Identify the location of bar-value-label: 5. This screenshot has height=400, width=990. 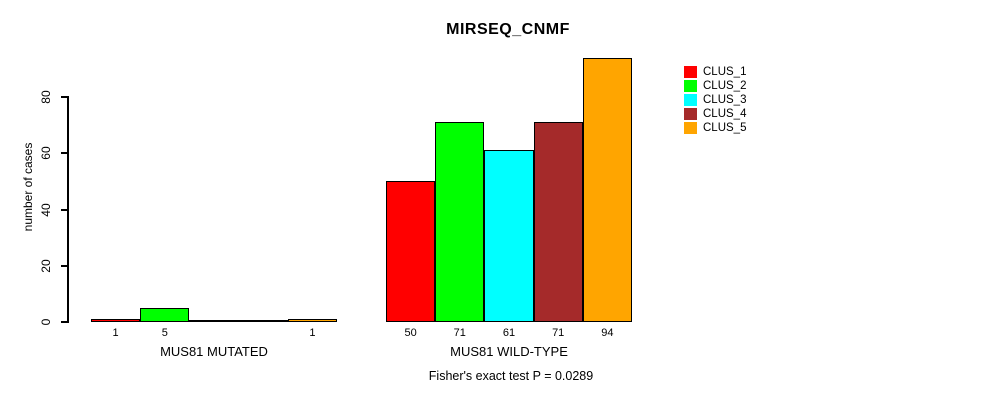
(164, 333).